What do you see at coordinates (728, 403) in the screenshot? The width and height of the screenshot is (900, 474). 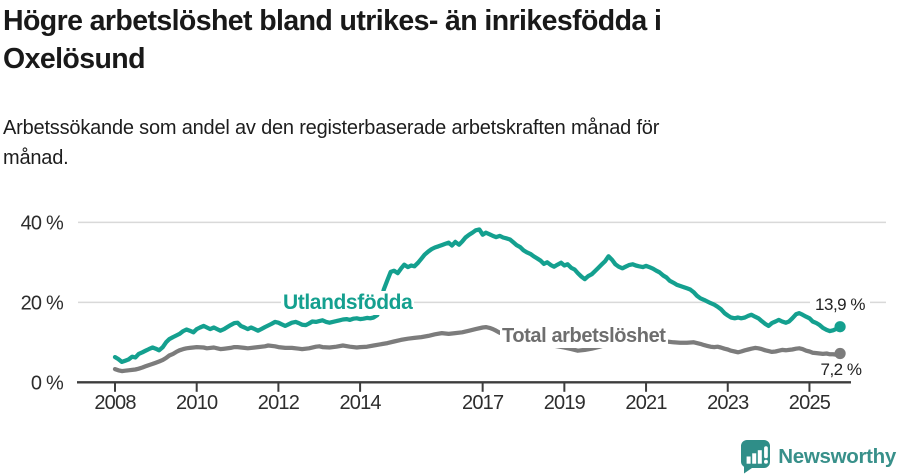 I see `x-tick-label: 2023` at bounding box center [728, 403].